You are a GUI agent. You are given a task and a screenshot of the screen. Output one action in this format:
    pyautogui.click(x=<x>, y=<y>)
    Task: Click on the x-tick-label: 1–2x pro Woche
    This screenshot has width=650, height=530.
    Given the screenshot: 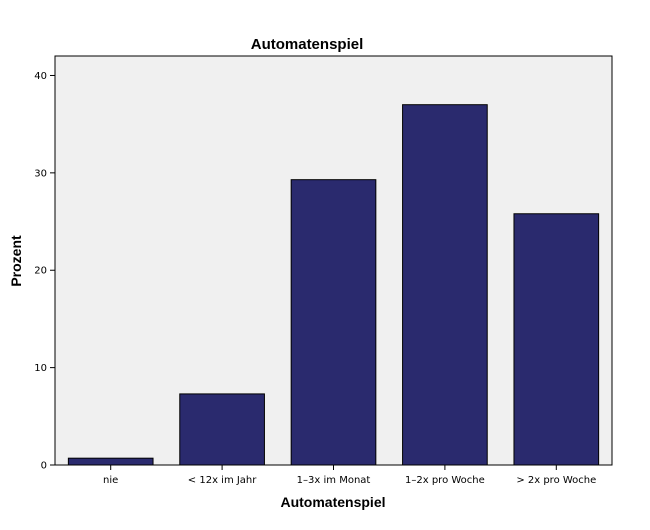 What is the action you would take?
    pyautogui.click(x=445, y=480)
    